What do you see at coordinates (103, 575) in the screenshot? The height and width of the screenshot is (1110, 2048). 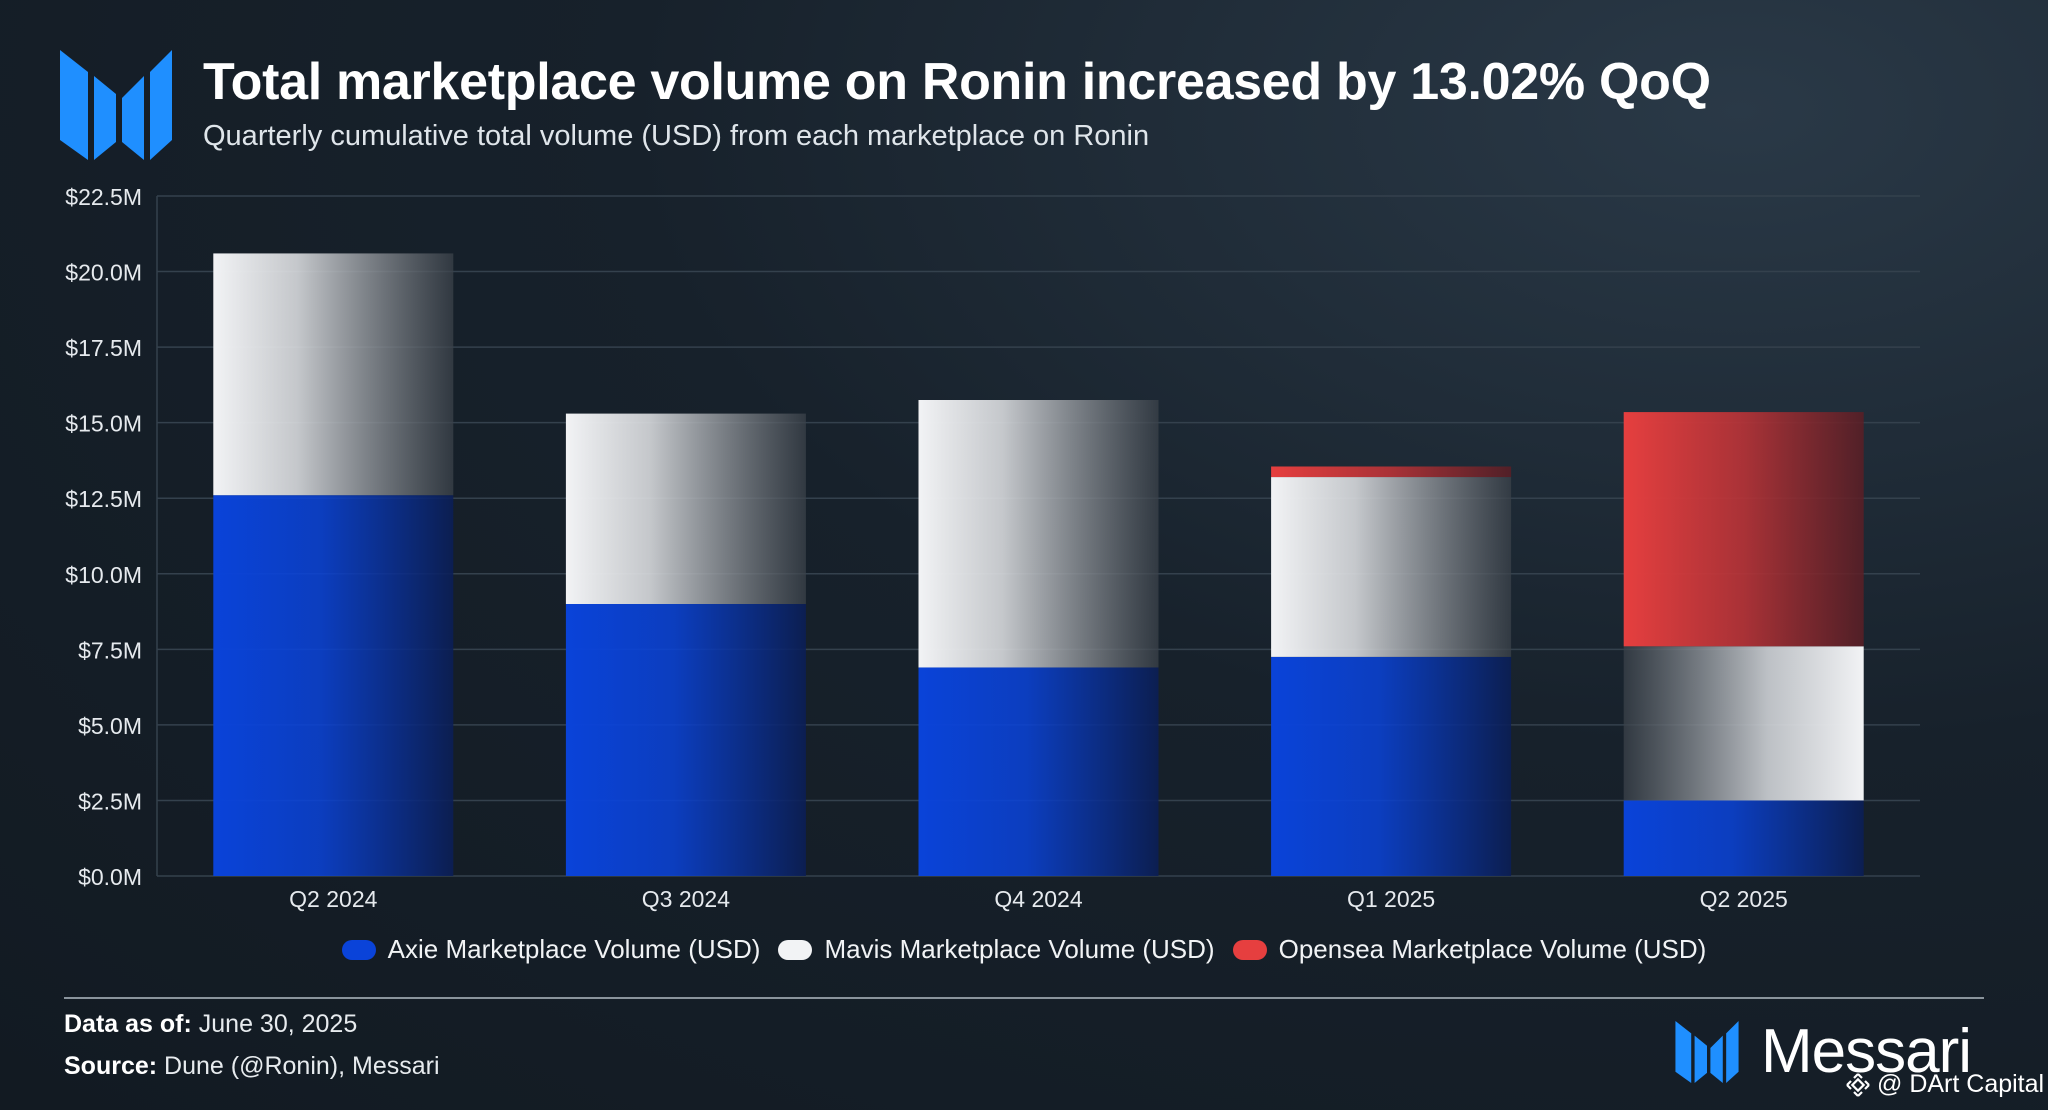 I see `y-tick-label: $10.0M` at bounding box center [103, 575].